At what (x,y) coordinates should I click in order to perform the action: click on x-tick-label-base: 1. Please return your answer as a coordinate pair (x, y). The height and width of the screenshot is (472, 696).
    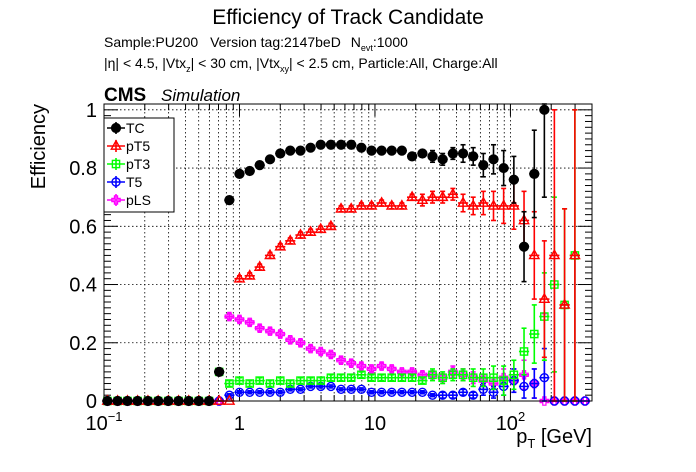
    Looking at the image, I should click on (239, 424).